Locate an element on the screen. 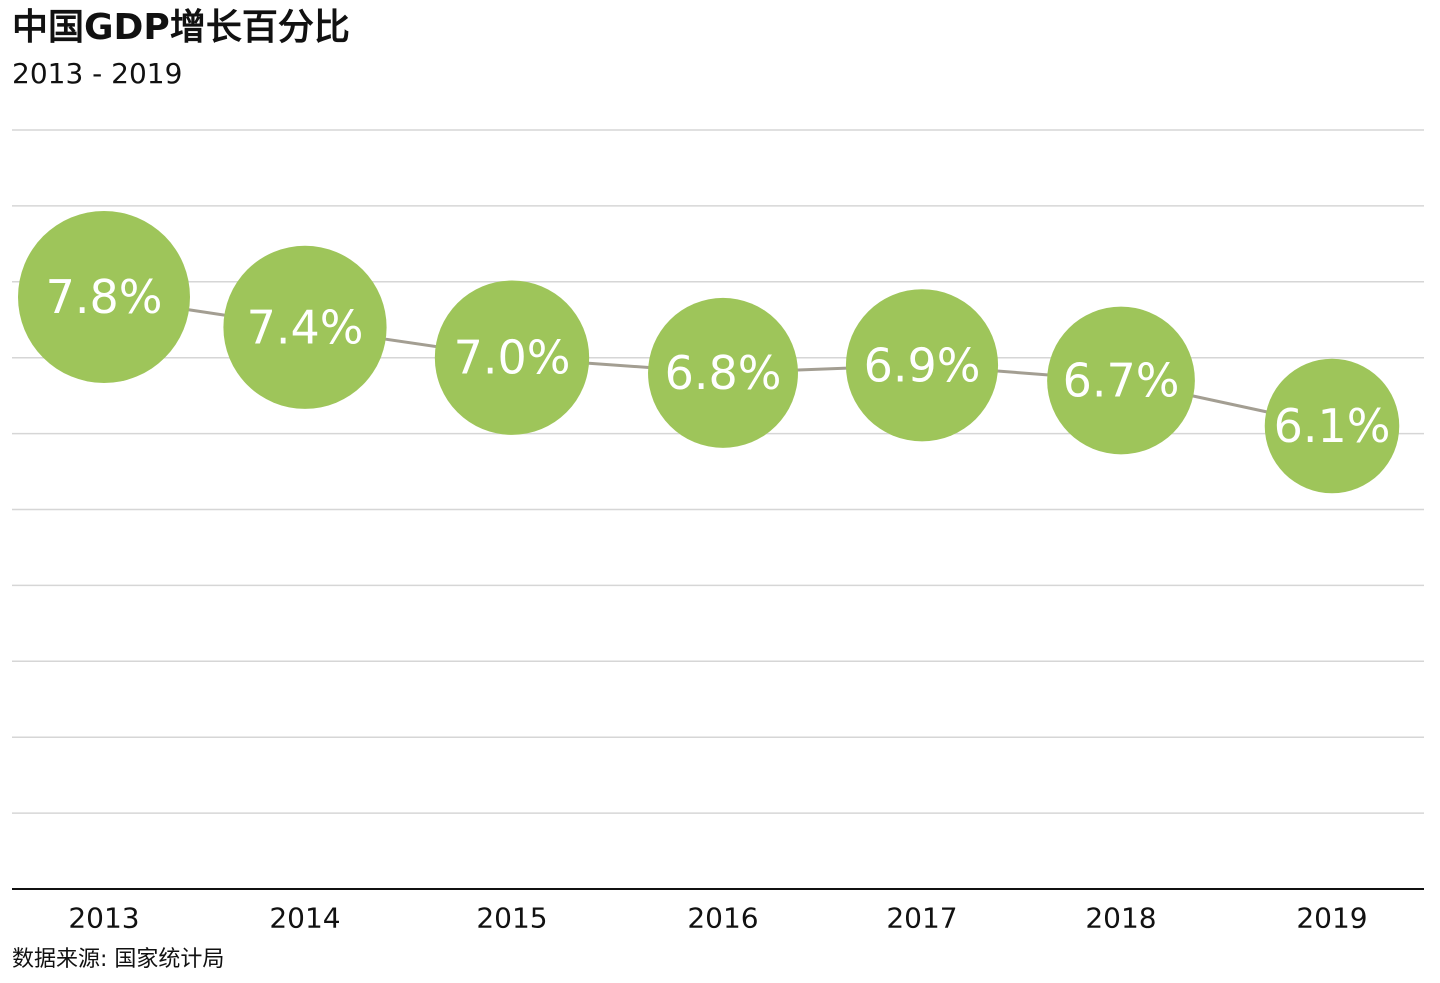 This screenshot has height=983, width=1440. chart-subtitle: 2013 - 2019 is located at coordinates (97, 73).